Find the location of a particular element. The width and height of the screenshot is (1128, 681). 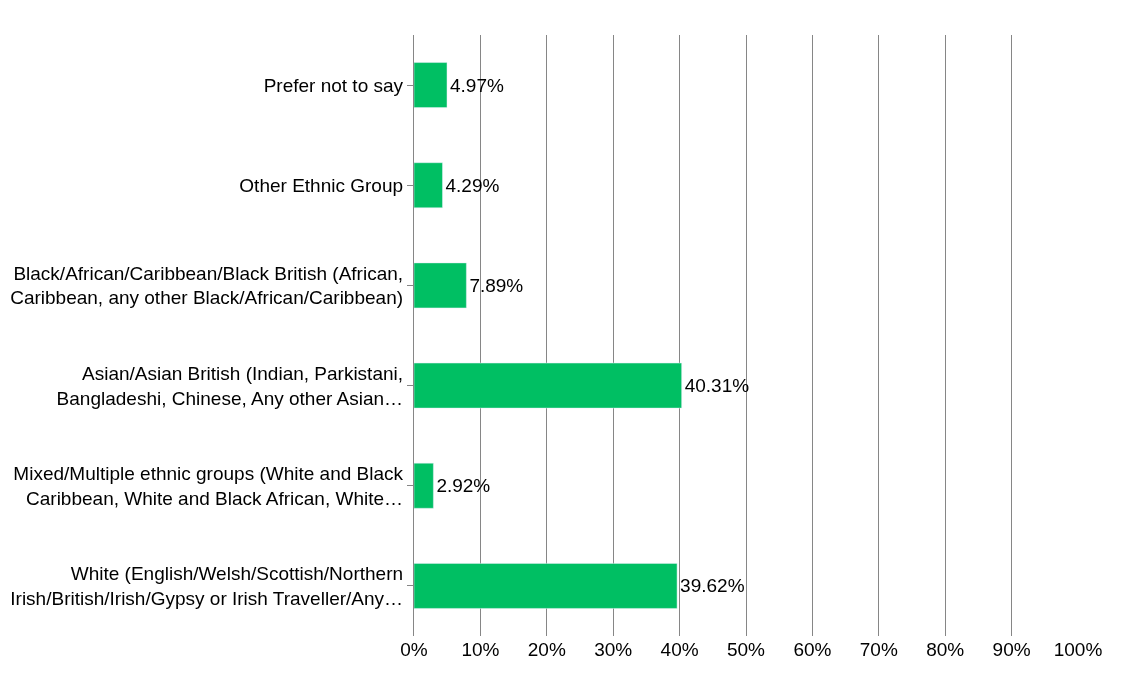

y-tick-label: Black/African/Caribbean/Black British (African, Caribbean, any other Black/African/Caribbean) is located at coordinates (207, 285).